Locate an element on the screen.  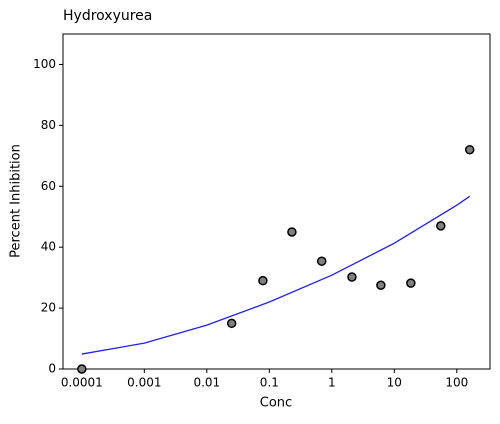
x-tick-label: 0.01 is located at coordinates (206, 383).